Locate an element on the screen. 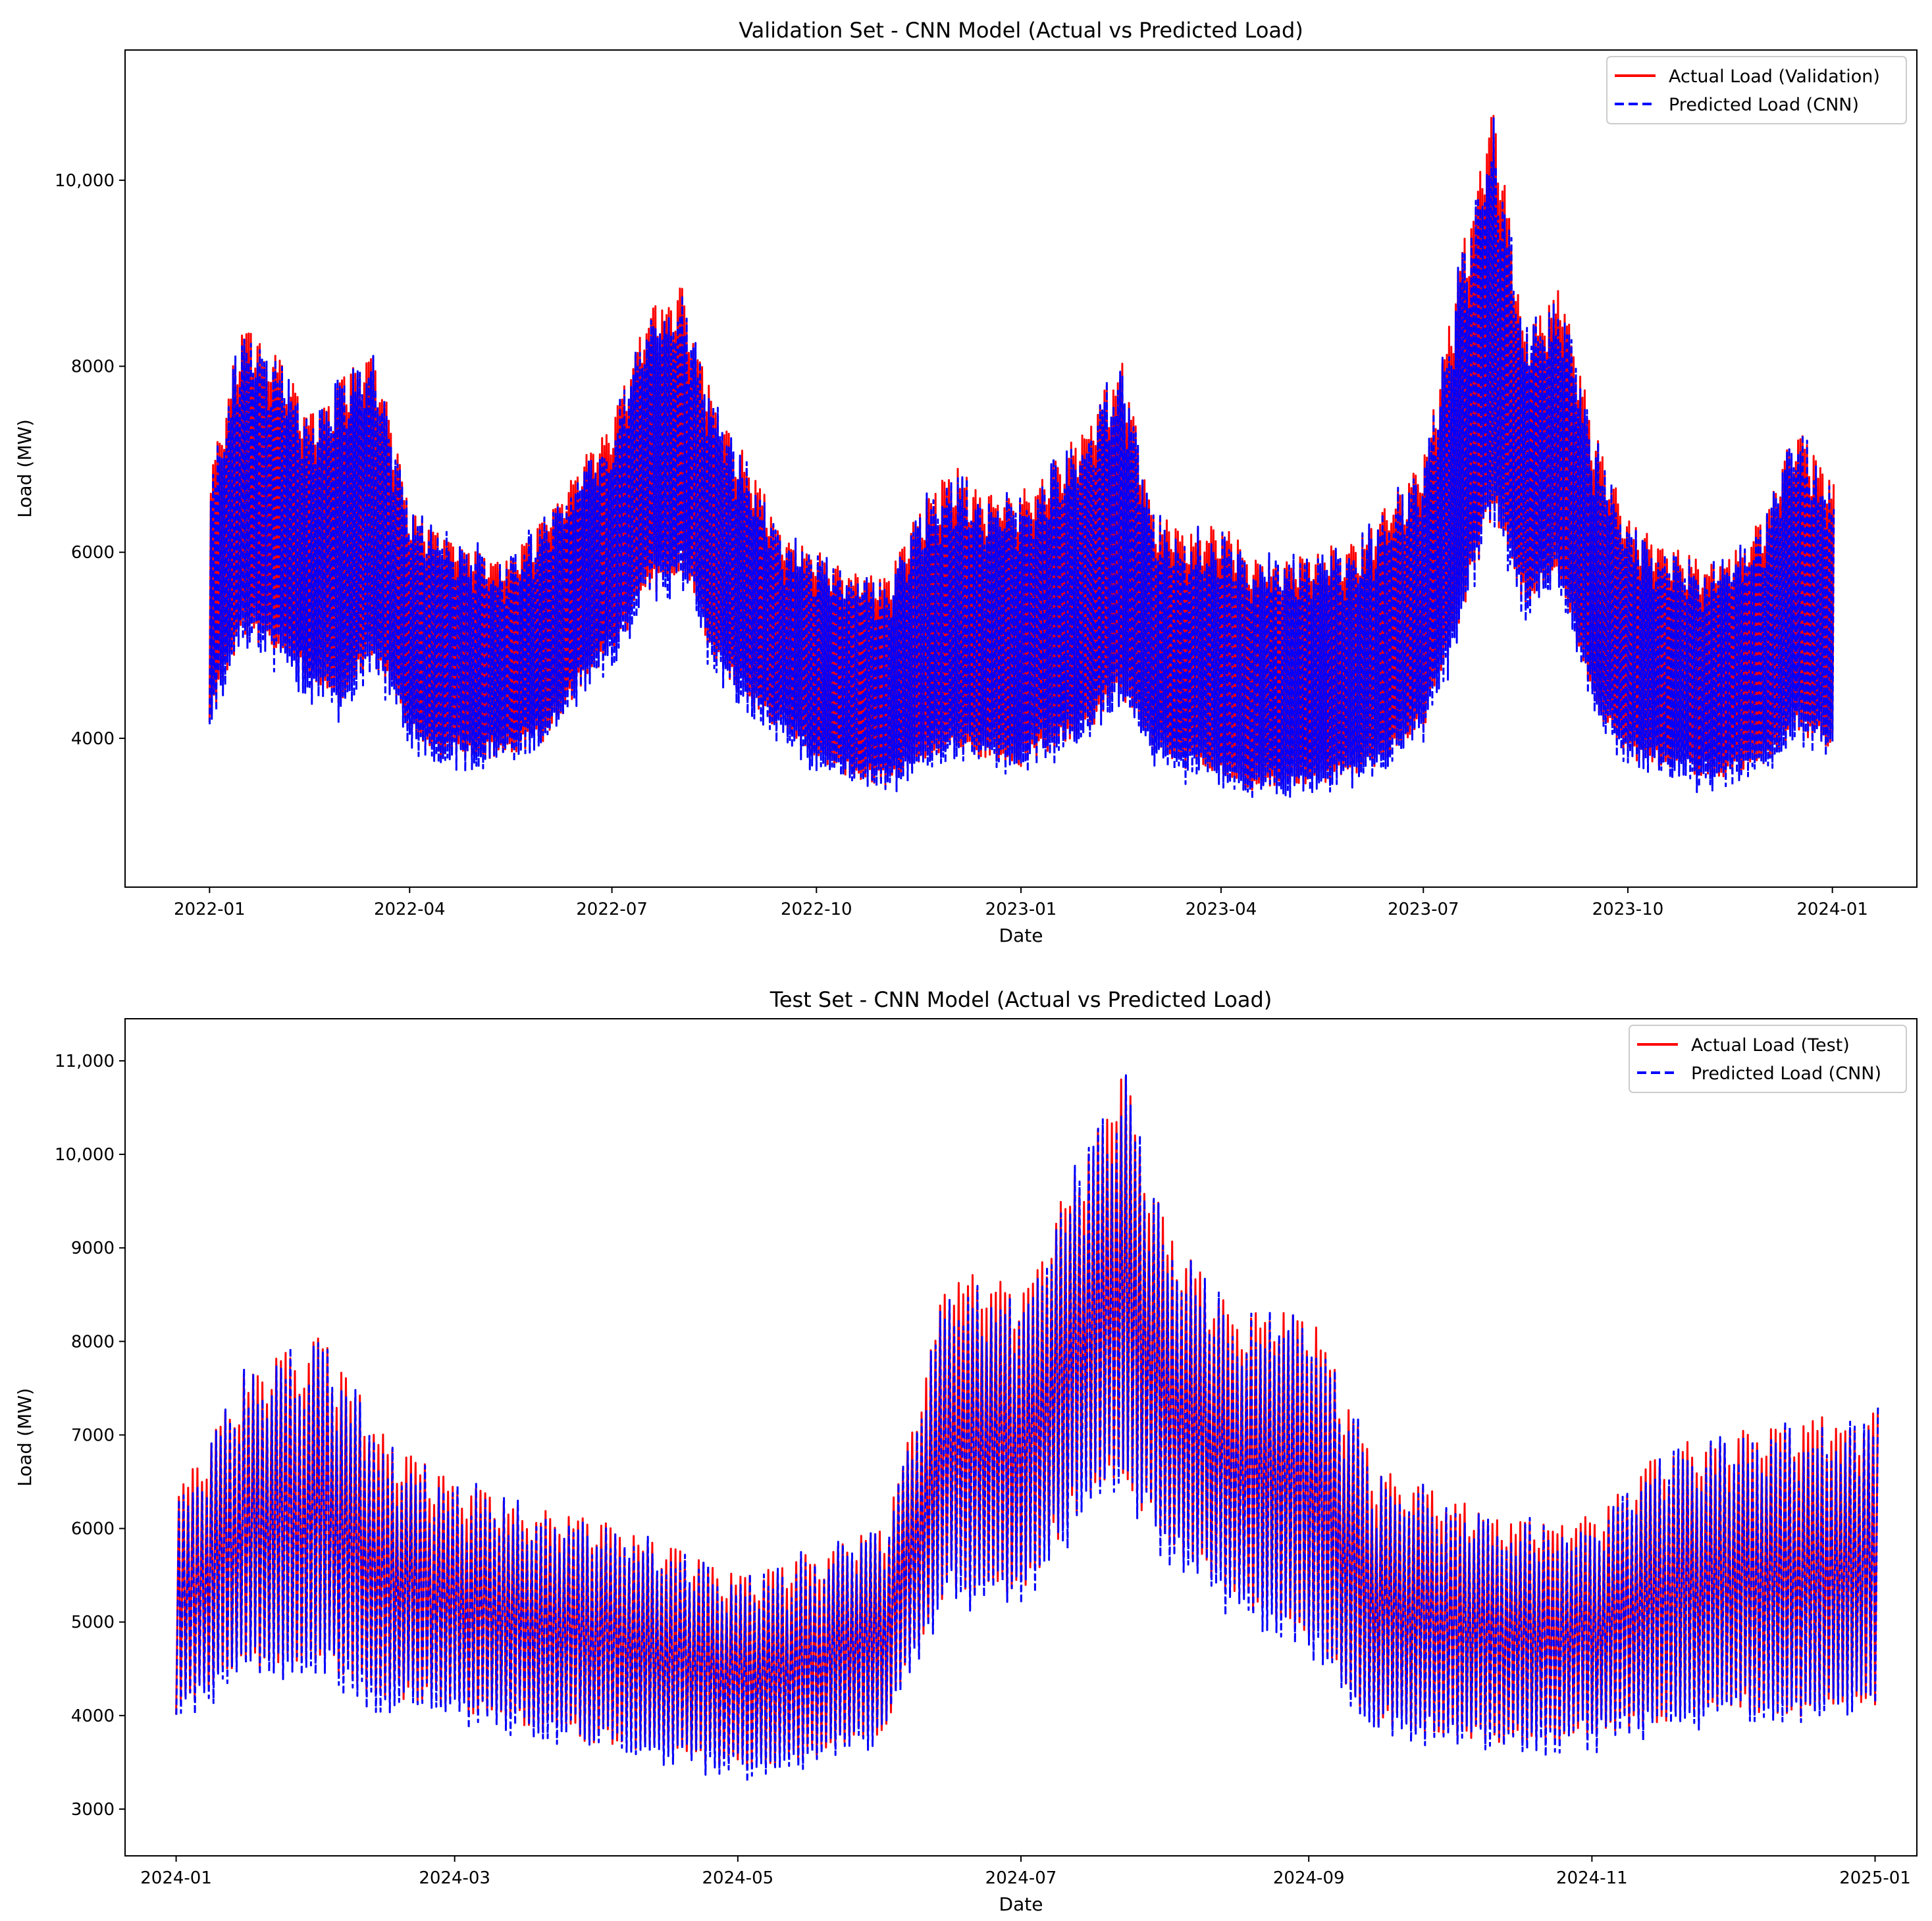 Image resolution: width=1932 pixels, height=1921 pixels. y-tick-label: 9000 is located at coordinates (93, 1248).